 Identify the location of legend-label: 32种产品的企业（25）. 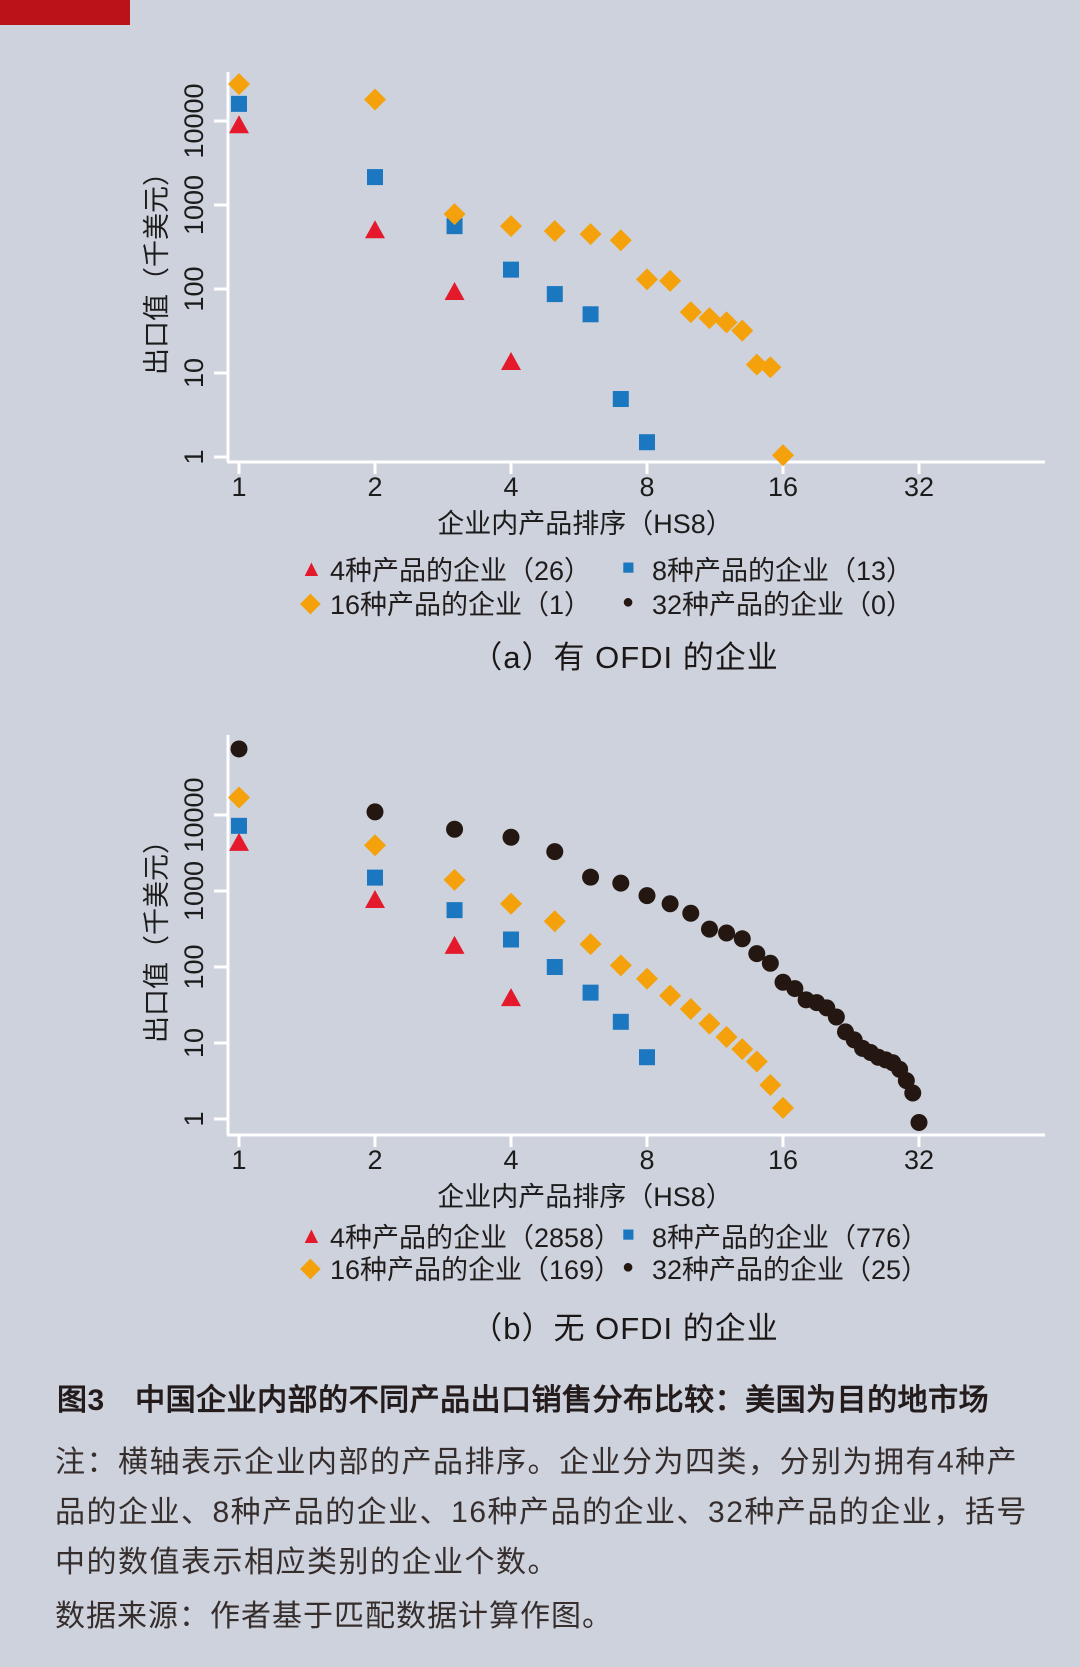
(790, 1269).